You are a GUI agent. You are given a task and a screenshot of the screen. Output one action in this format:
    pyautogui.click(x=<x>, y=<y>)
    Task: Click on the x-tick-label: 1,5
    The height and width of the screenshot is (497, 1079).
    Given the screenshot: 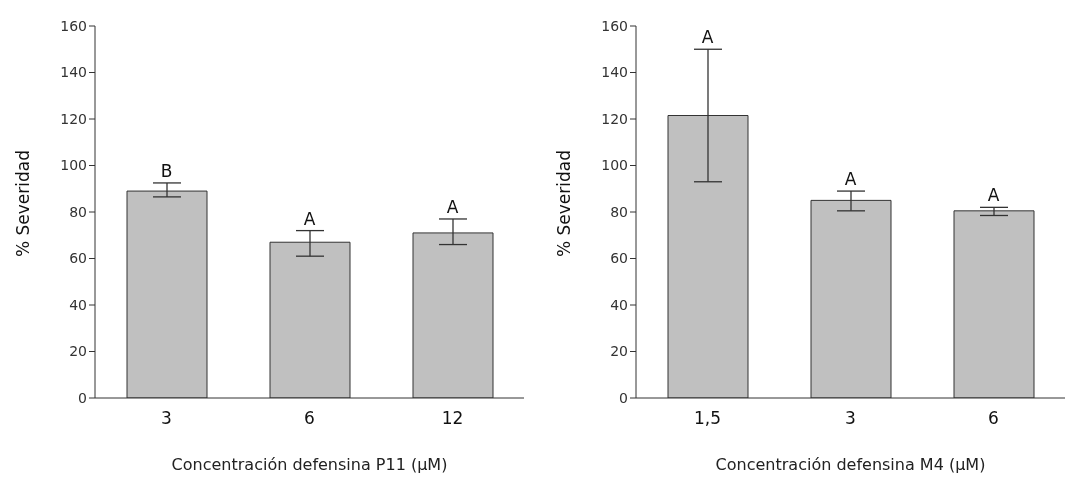 What is the action you would take?
    pyautogui.click(x=707, y=418)
    